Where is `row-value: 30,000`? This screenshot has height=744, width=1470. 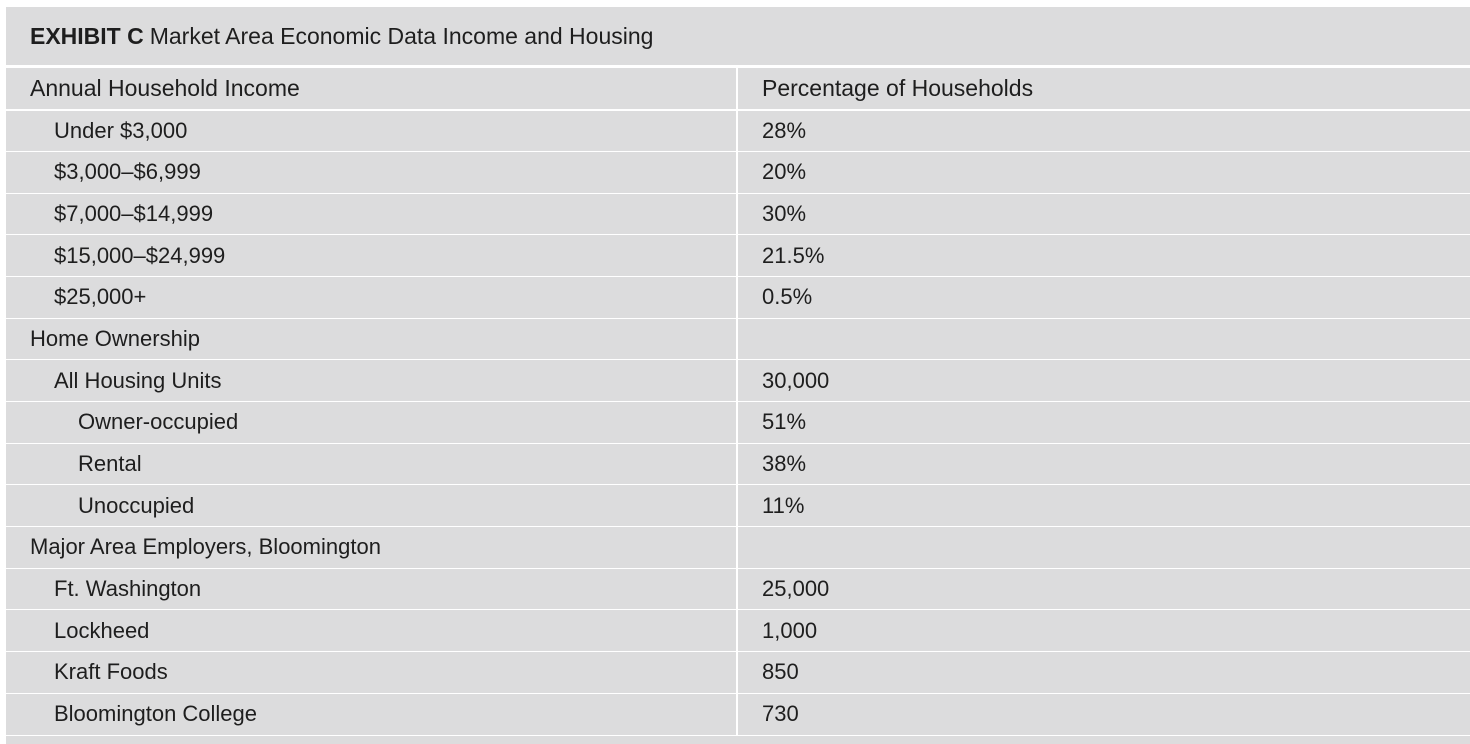
row-value: 30,000 is located at coordinates (1103, 380).